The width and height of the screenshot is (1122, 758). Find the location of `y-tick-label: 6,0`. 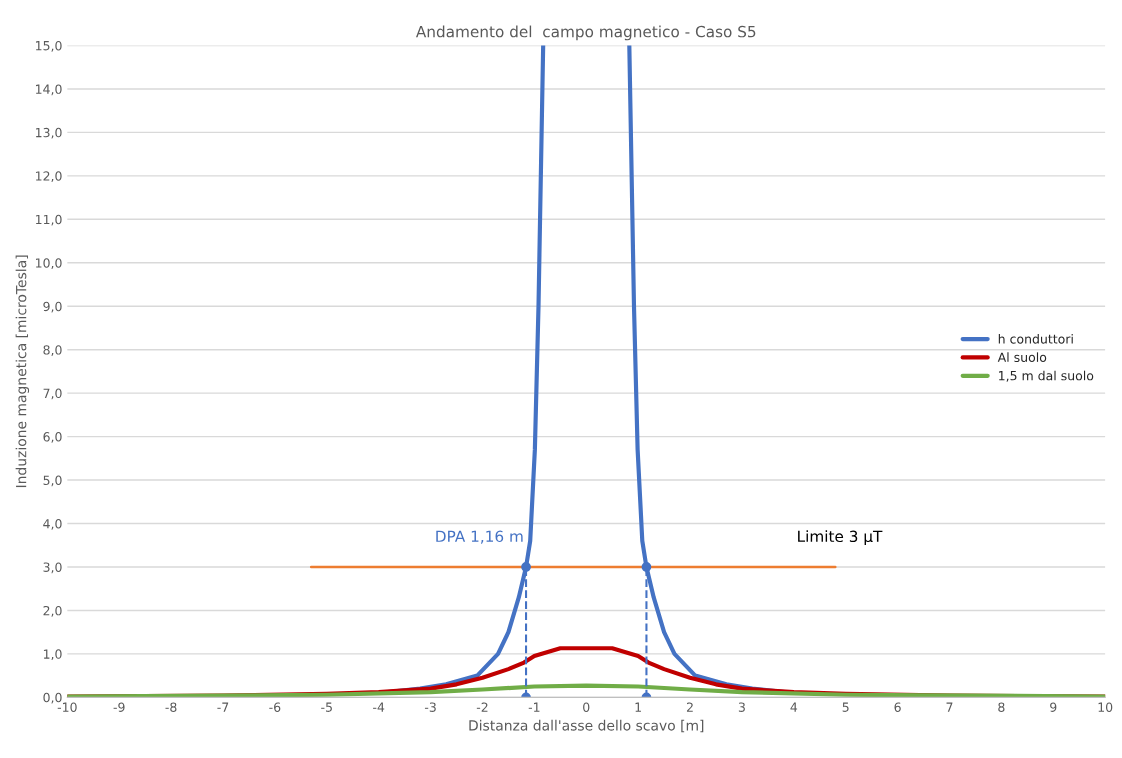

y-tick-label: 6,0 is located at coordinates (52, 437).